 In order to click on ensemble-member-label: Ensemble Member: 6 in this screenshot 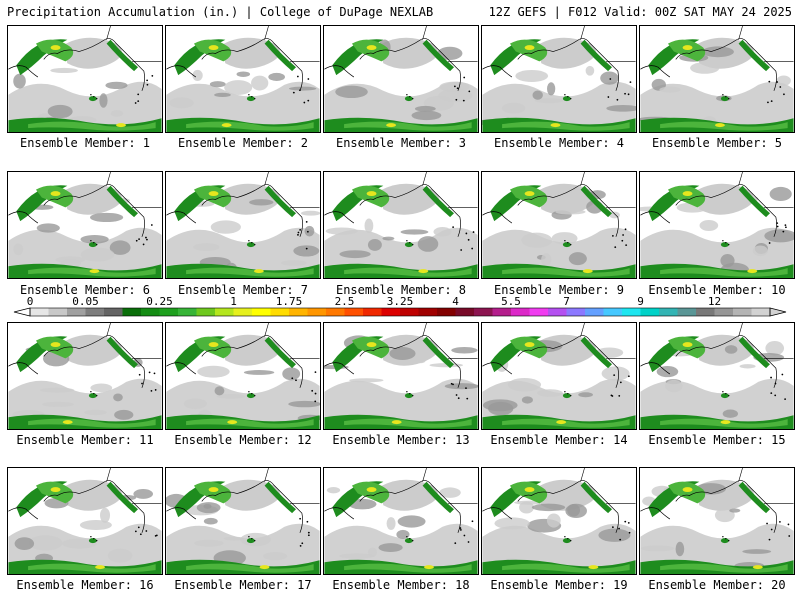, I will do `click(85, 290)`.